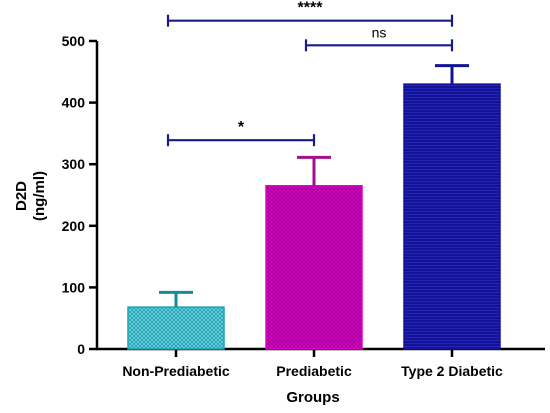 Image resolution: width=550 pixels, height=413 pixels. What do you see at coordinates (314, 371) in the screenshot?
I see `x-tick-label: Prediabetic` at bounding box center [314, 371].